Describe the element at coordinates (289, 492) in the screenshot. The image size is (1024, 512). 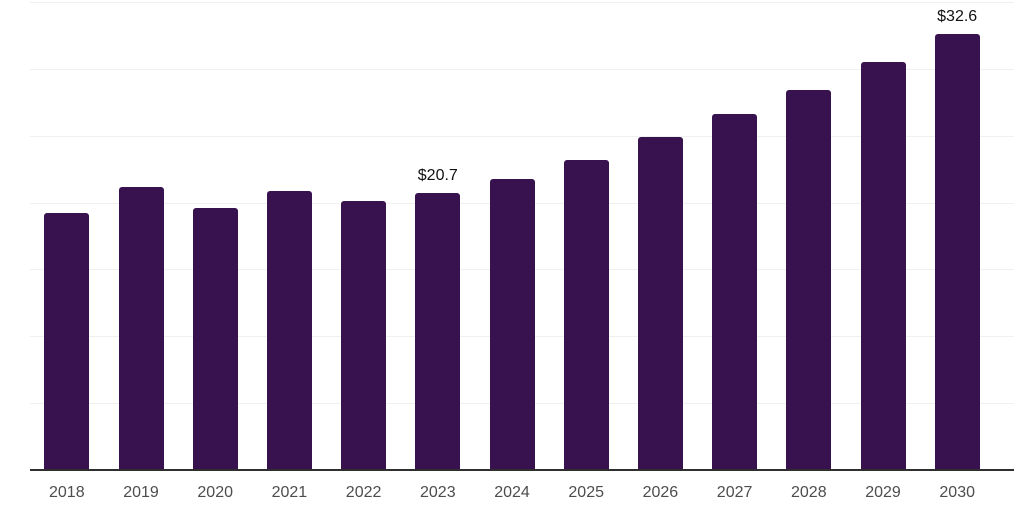
I see `x-axis-tick-label-2021: 2021` at that location.